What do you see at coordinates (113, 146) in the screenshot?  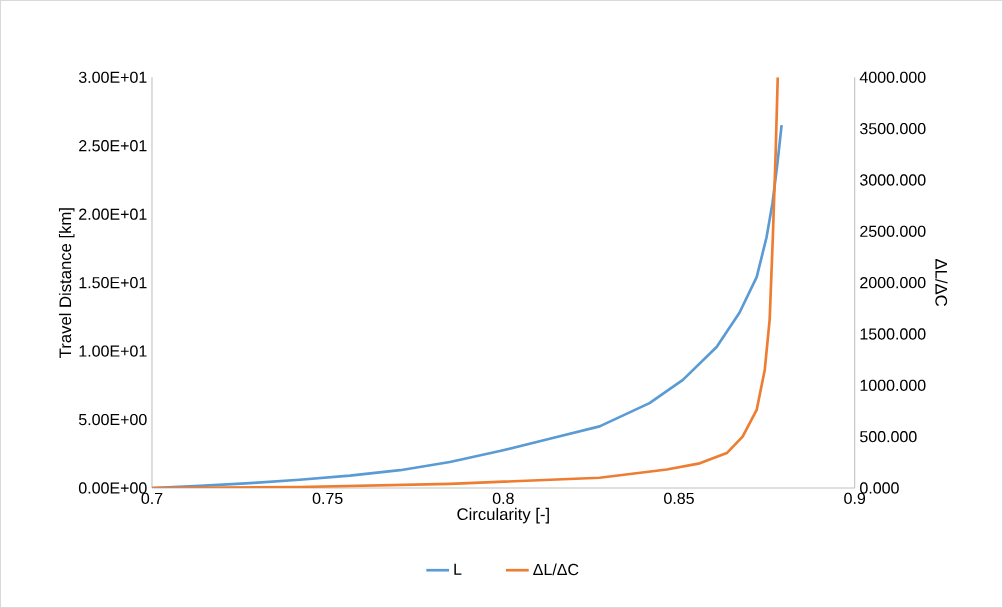 I see `y-tick-label: 2.50E+01` at bounding box center [113, 146].